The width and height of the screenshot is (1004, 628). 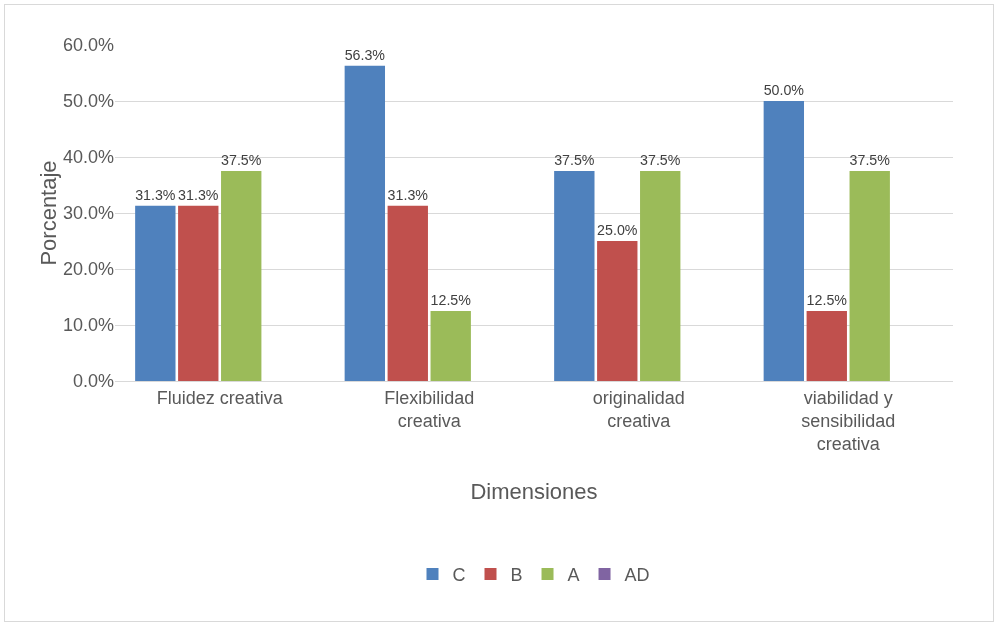 I want to click on data-label: 56.3%, so click(x=365, y=55).